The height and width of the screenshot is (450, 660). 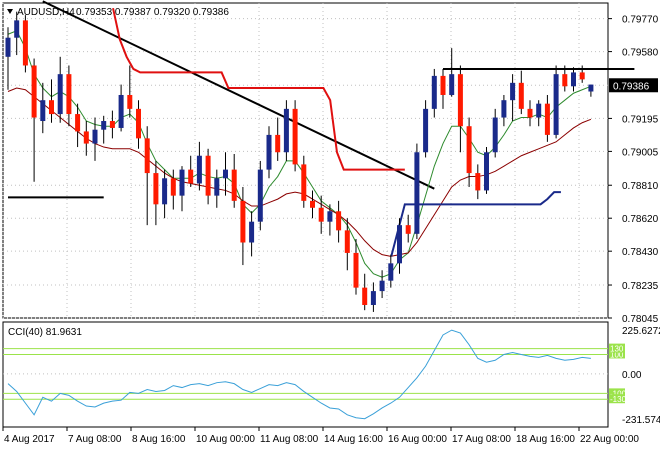 I want to click on cci-level-label: 130, so click(x=617, y=349).